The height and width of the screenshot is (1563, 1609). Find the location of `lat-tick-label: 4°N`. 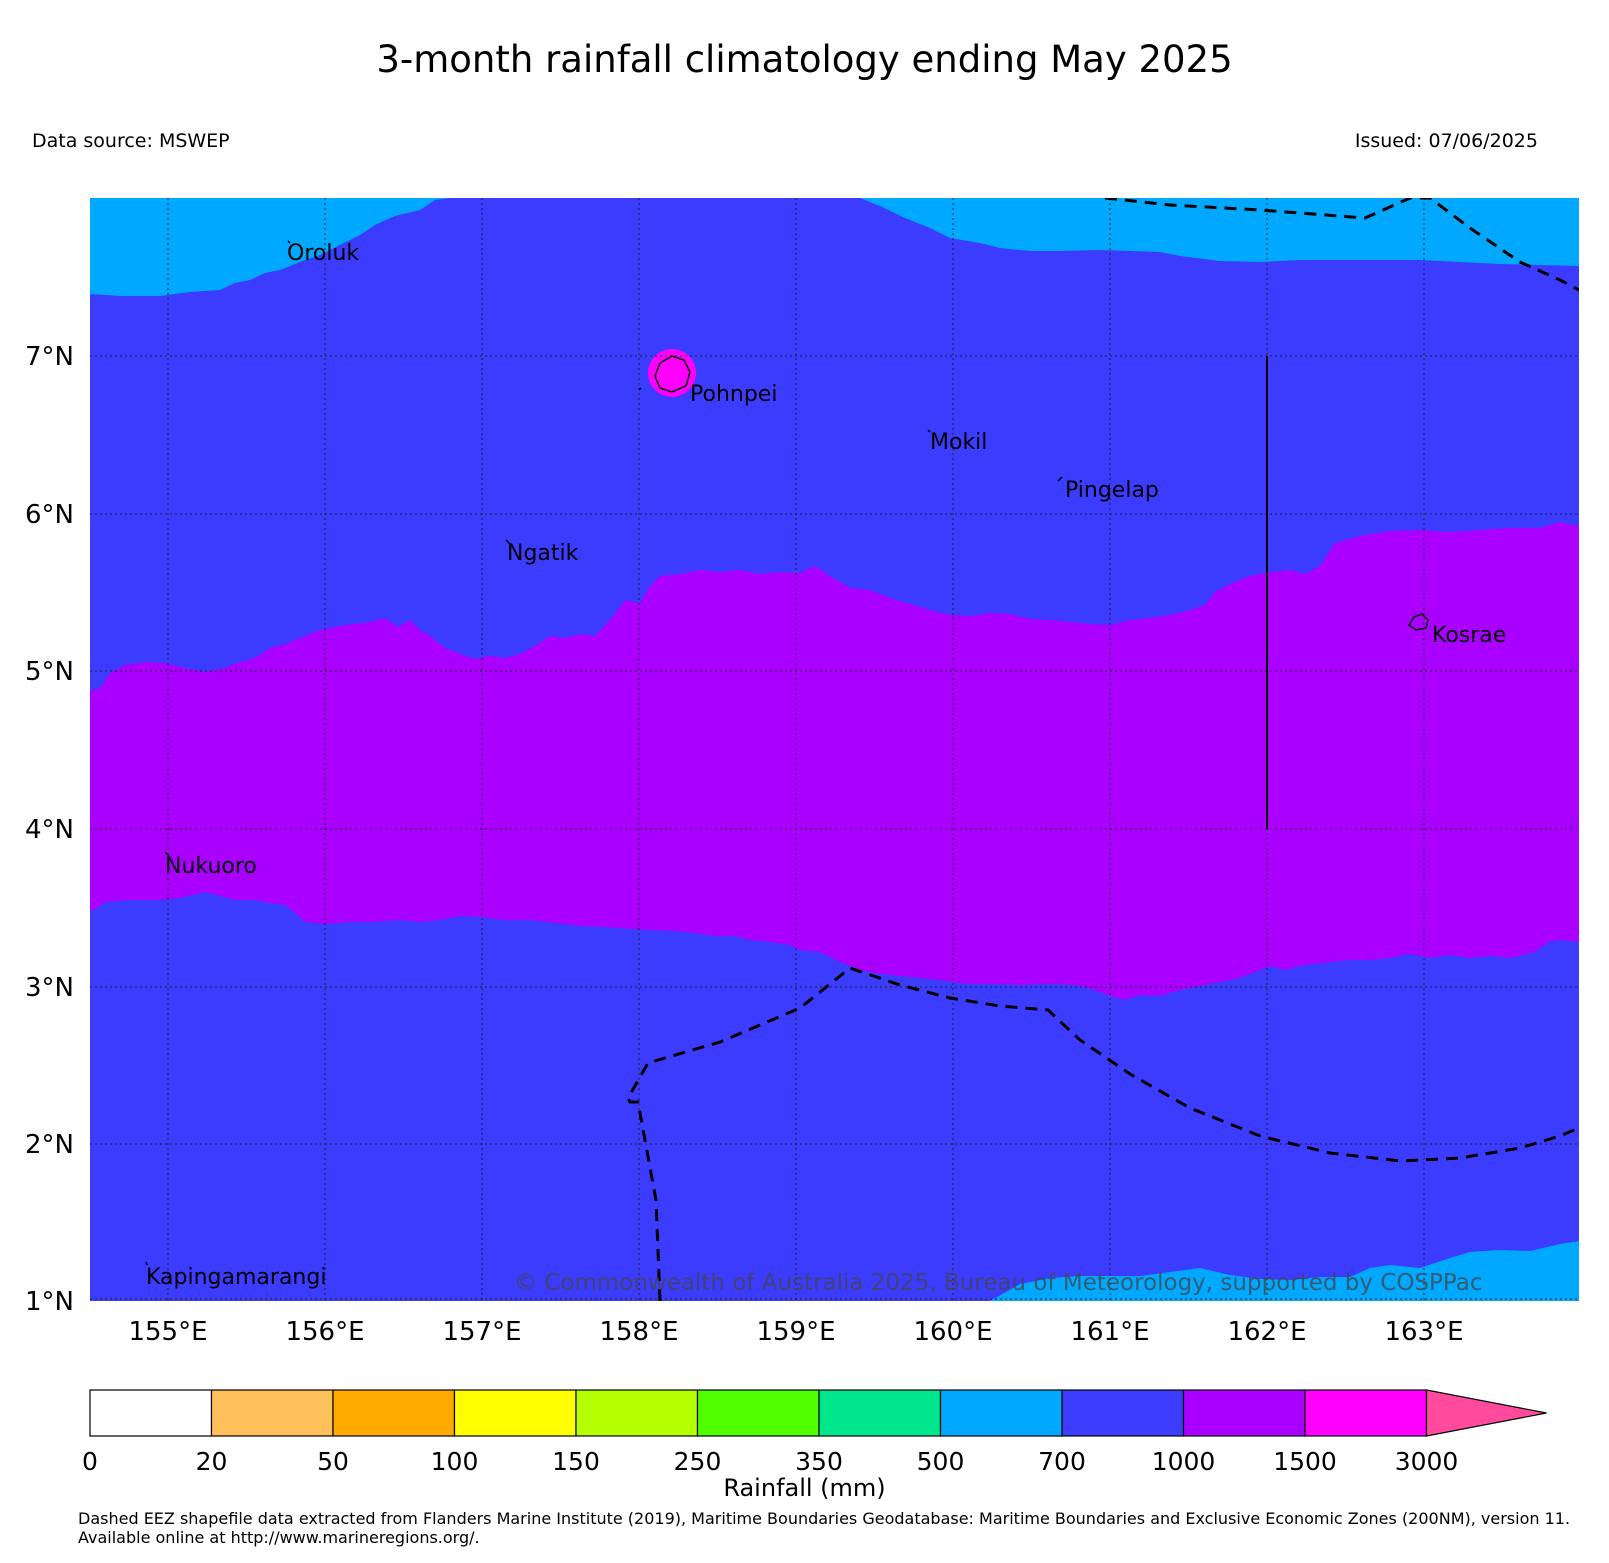

lat-tick-label: 4°N is located at coordinates (49, 830).